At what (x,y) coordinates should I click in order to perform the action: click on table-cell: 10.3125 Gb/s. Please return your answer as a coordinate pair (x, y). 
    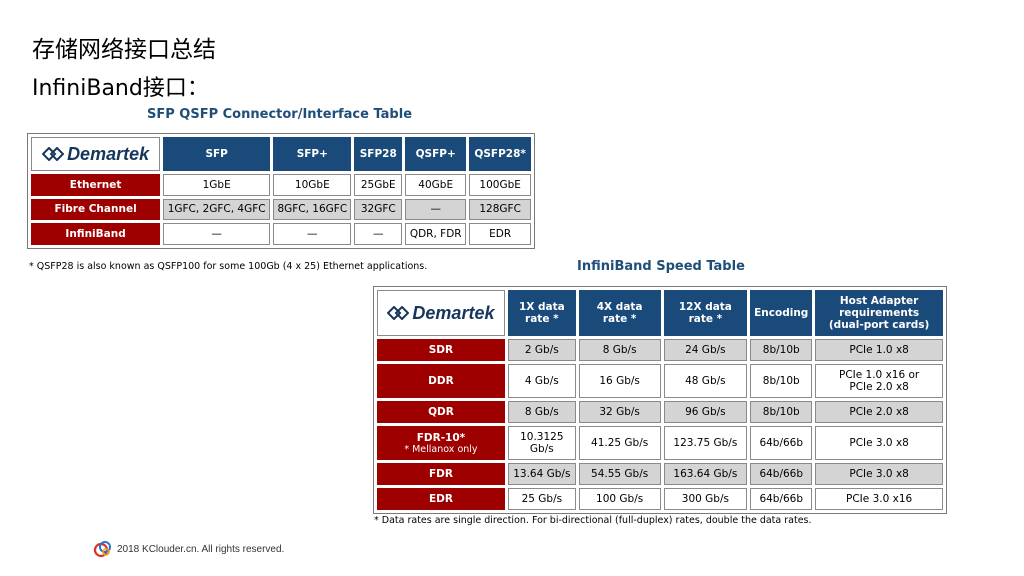
    Looking at the image, I should click on (541, 443).